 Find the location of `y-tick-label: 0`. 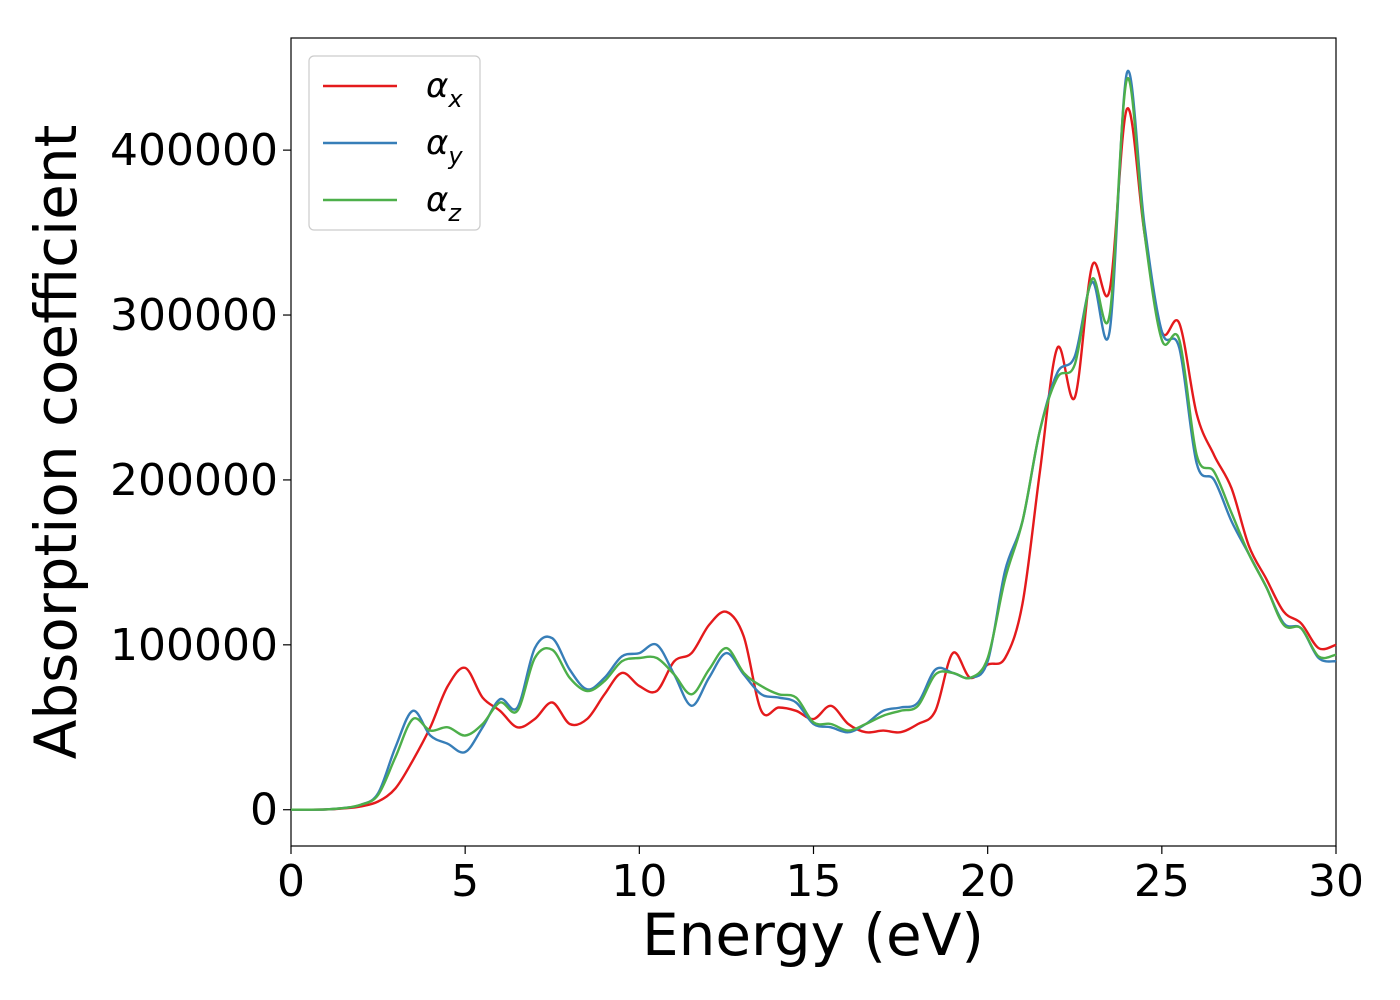

y-tick-label: 0 is located at coordinates (264, 810).